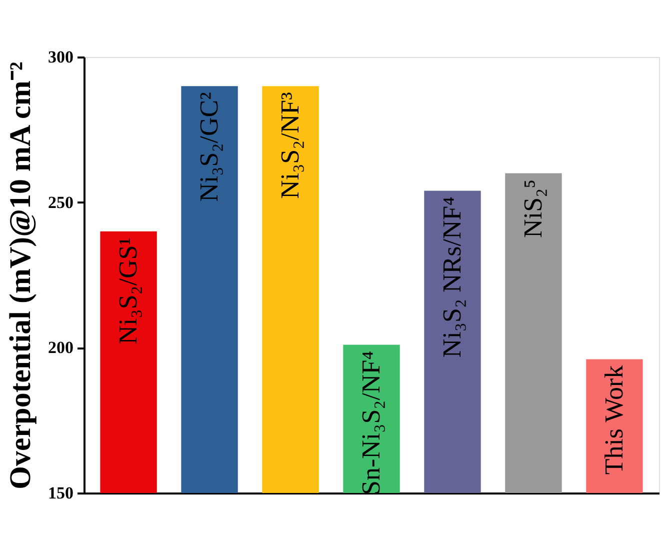  I want to click on x-tick-label: Sn-Ni₃S₂/NF⁴, so click(371, 422).